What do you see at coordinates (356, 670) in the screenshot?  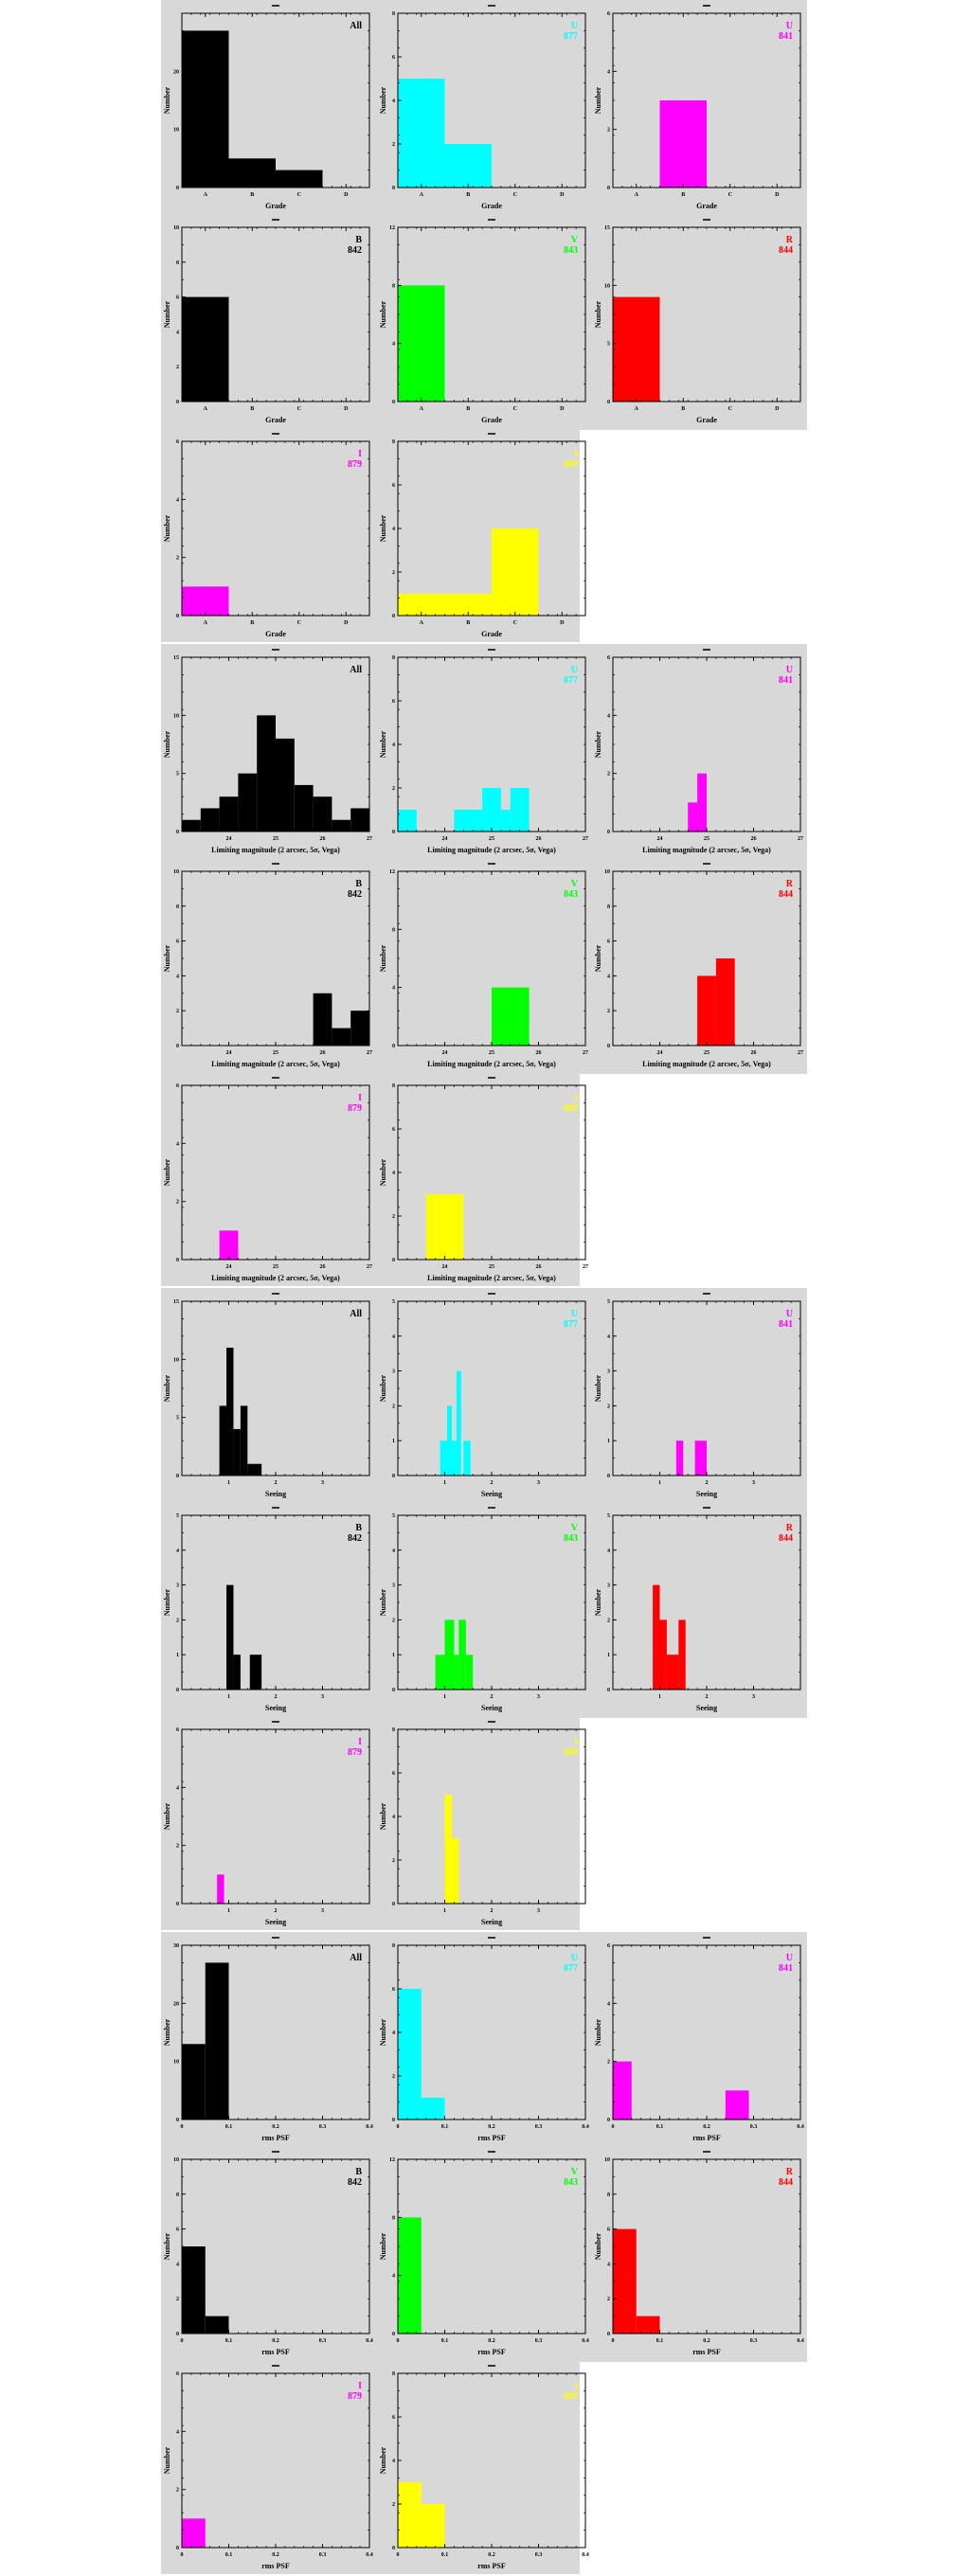 I see `panel-filter-label: All` at bounding box center [356, 670].